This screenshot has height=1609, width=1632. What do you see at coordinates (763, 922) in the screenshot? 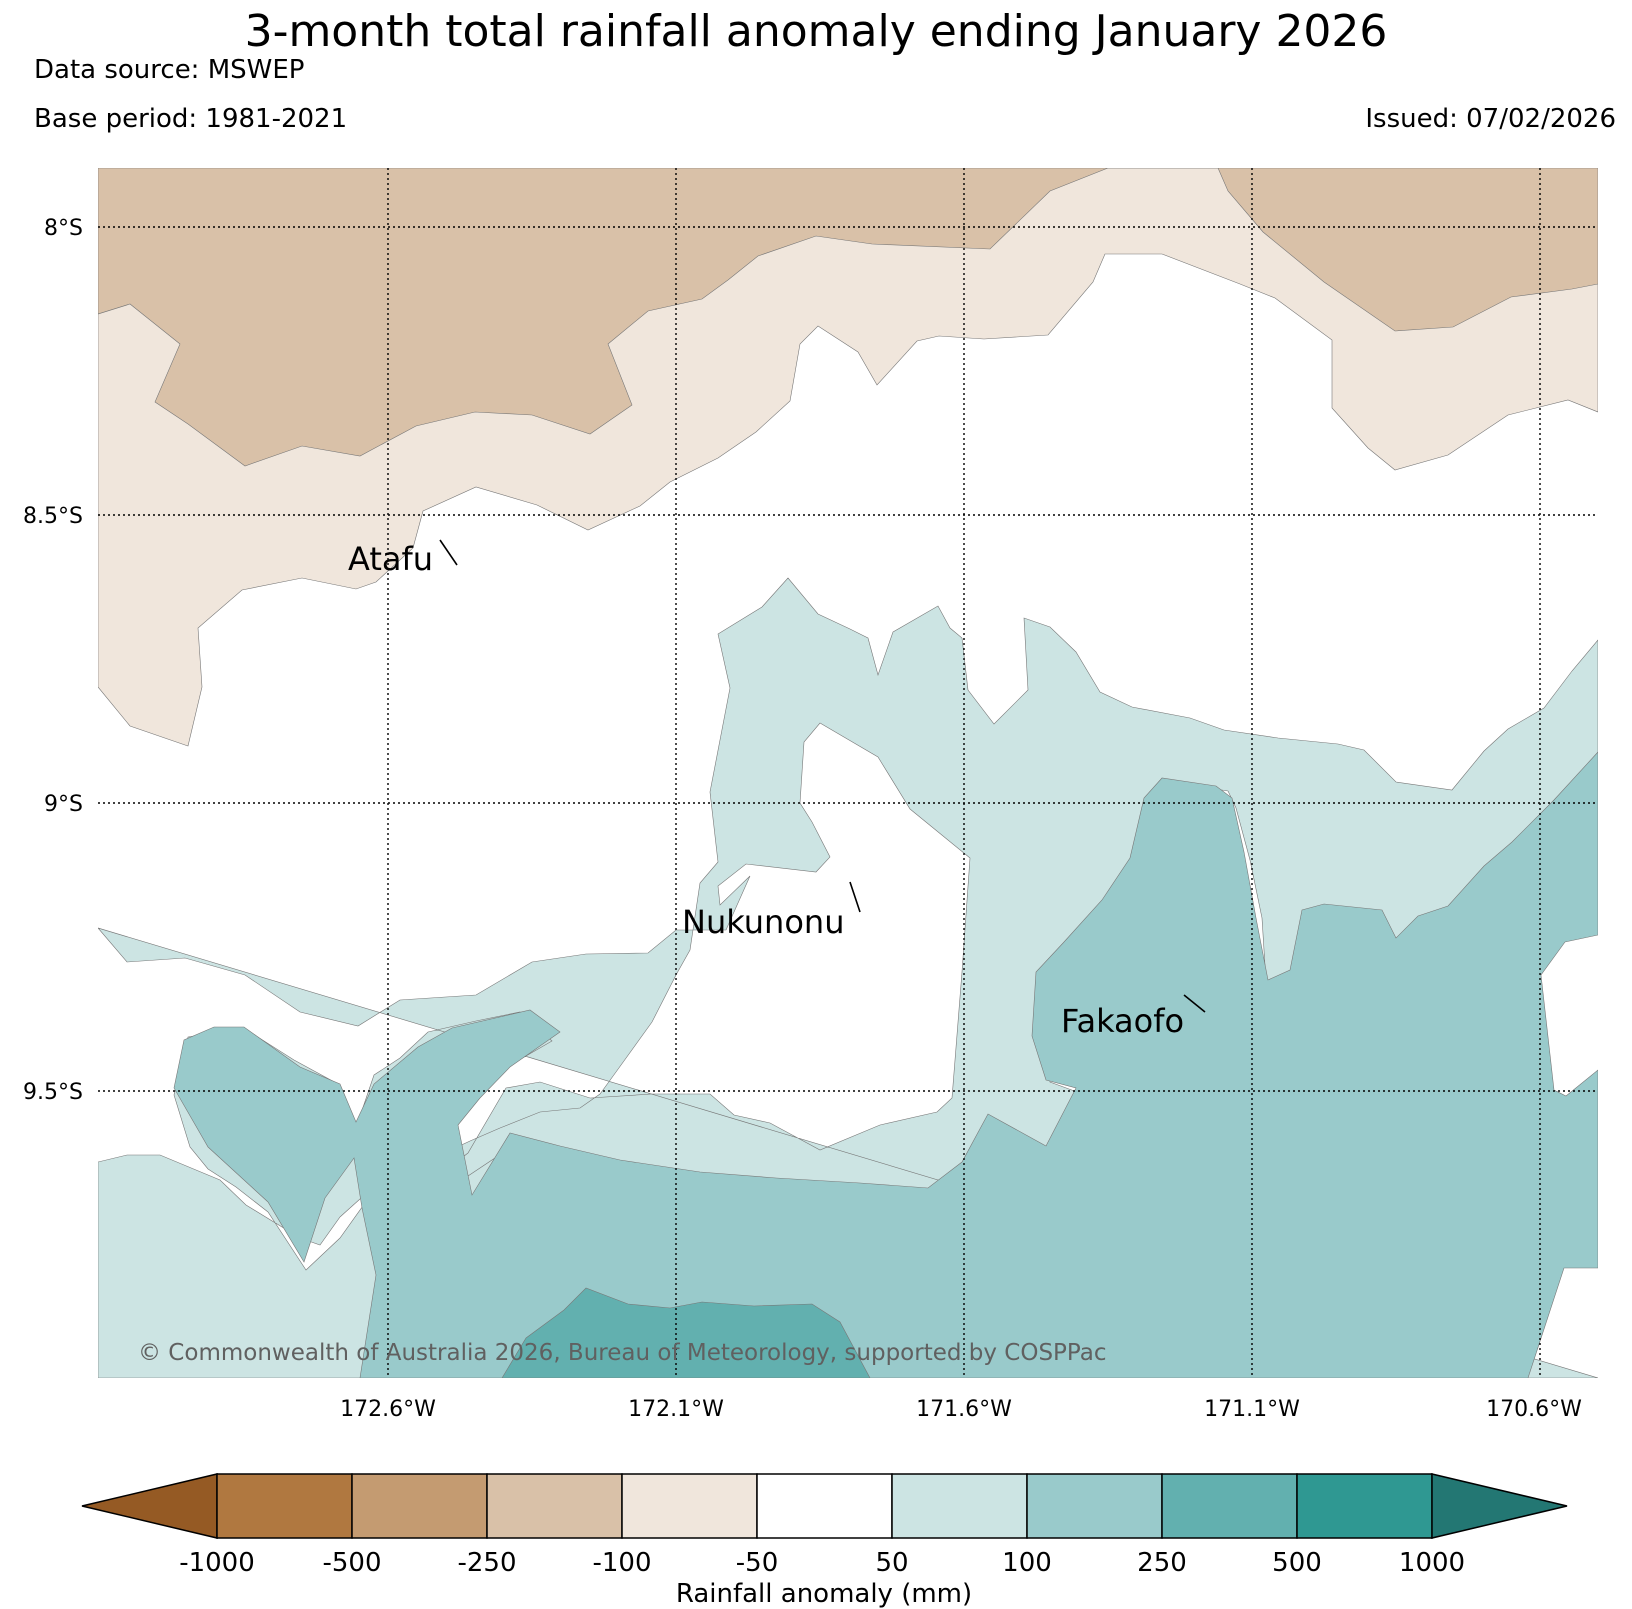
I see `place-label-nukunonu: Nukunonu` at bounding box center [763, 922].